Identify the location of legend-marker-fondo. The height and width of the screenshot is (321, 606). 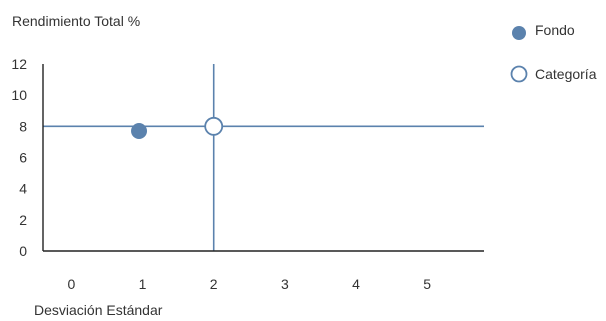
(519, 33).